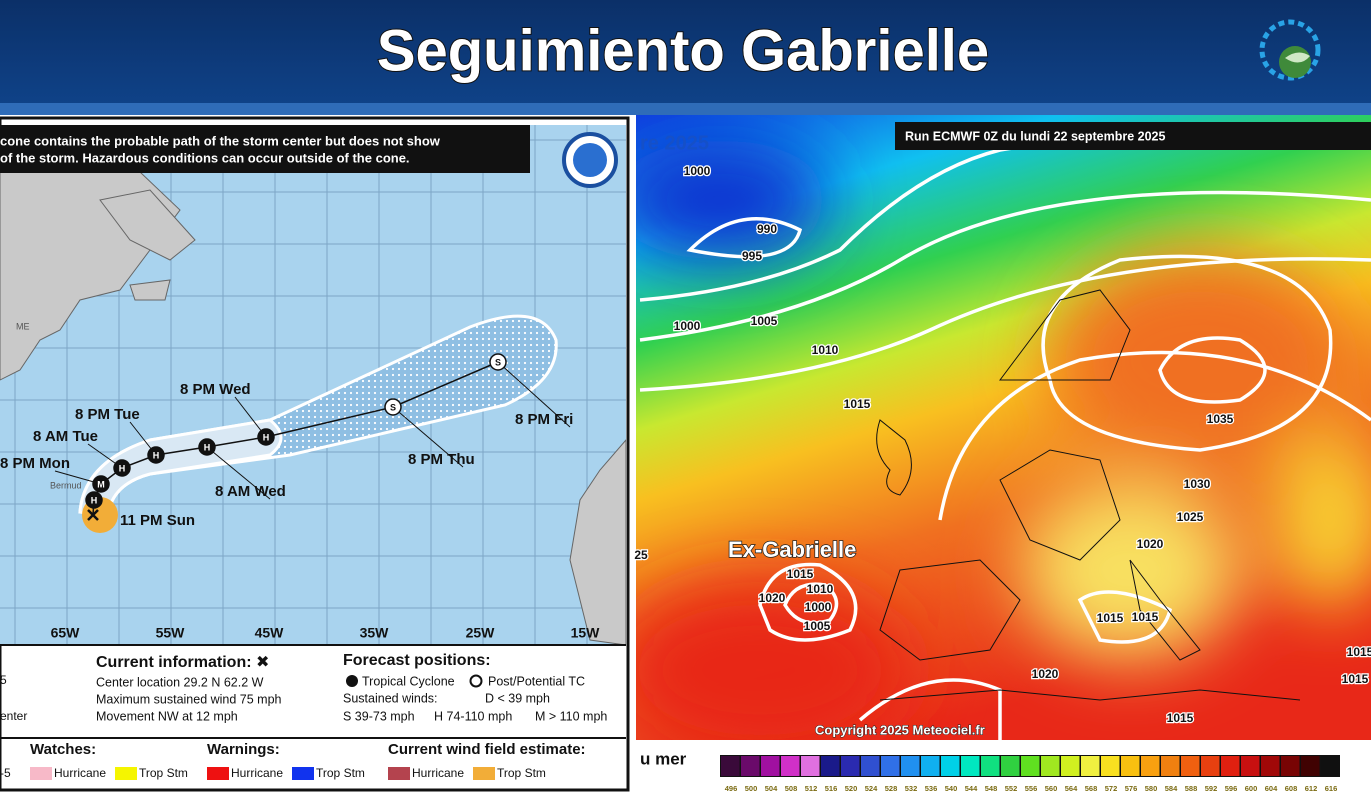 This screenshot has height=800, width=1371. What do you see at coordinates (215, 389) in the screenshot?
I see `point-label: 8 PM Wed` at bounding box center [215, 389].